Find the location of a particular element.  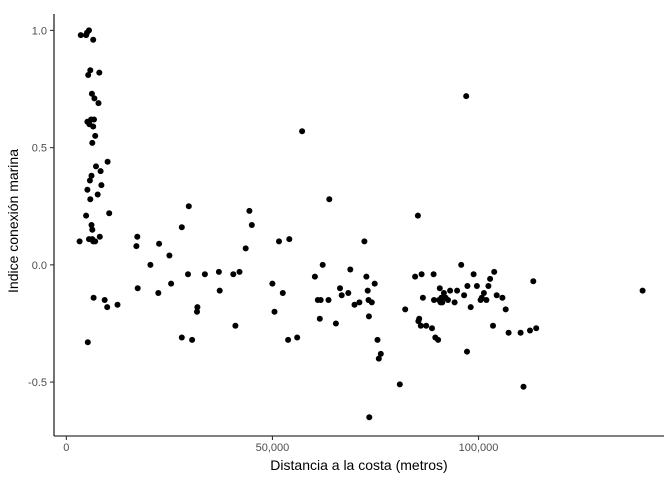

y-tick-label: -0.5 is located at coordinates (37, 383).